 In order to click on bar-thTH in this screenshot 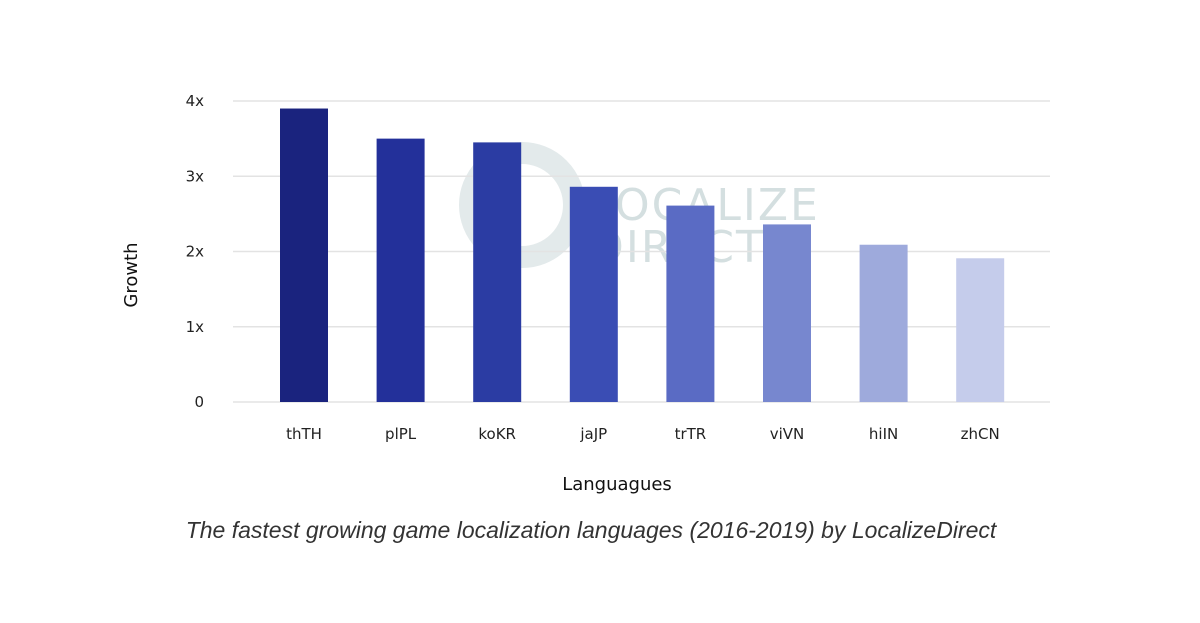, I will do `click(304, 255)`.